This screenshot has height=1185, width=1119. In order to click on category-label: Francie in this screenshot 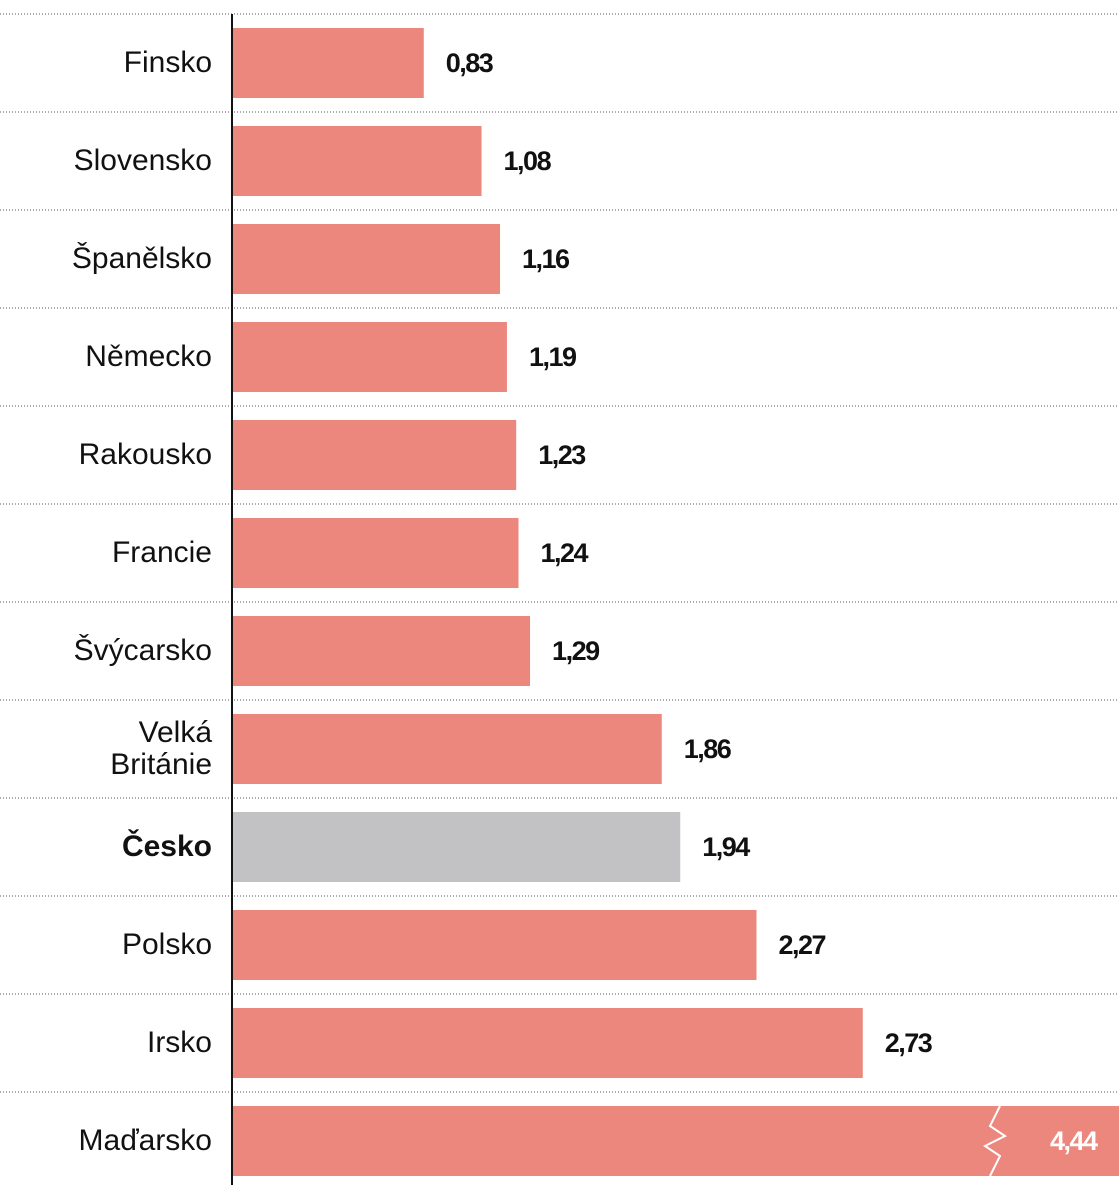, I will do `click(161, 552)`.